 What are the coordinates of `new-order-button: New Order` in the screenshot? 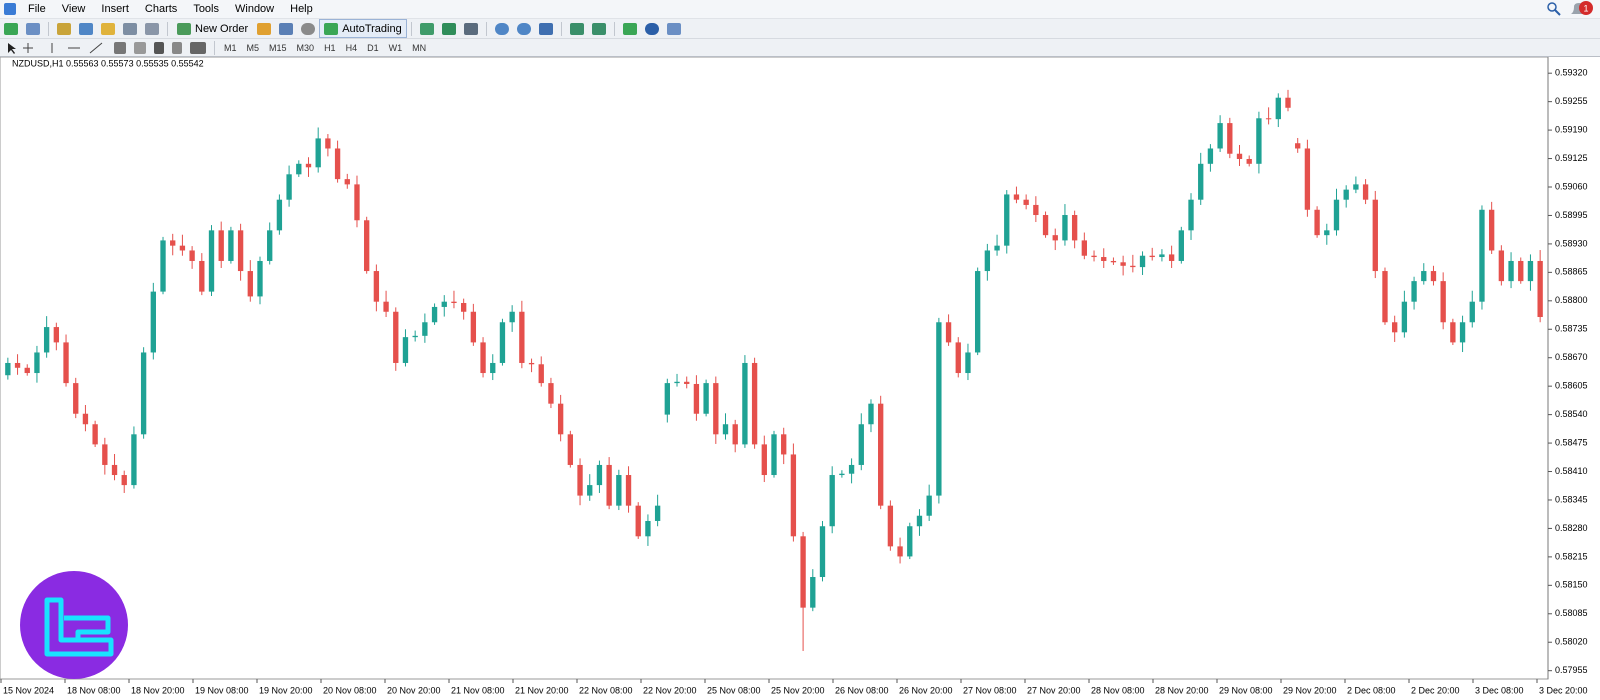 It's located at (212, 28).